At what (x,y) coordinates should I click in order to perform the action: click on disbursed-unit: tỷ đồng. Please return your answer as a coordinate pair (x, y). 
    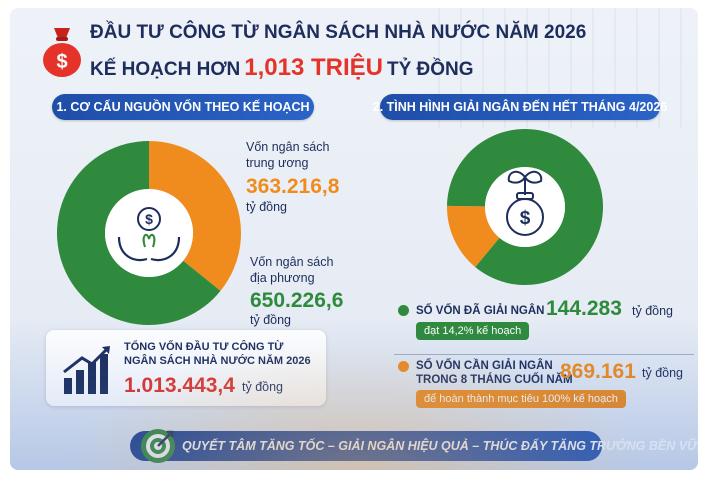
    Looking at the image, I should click on (653, 311).